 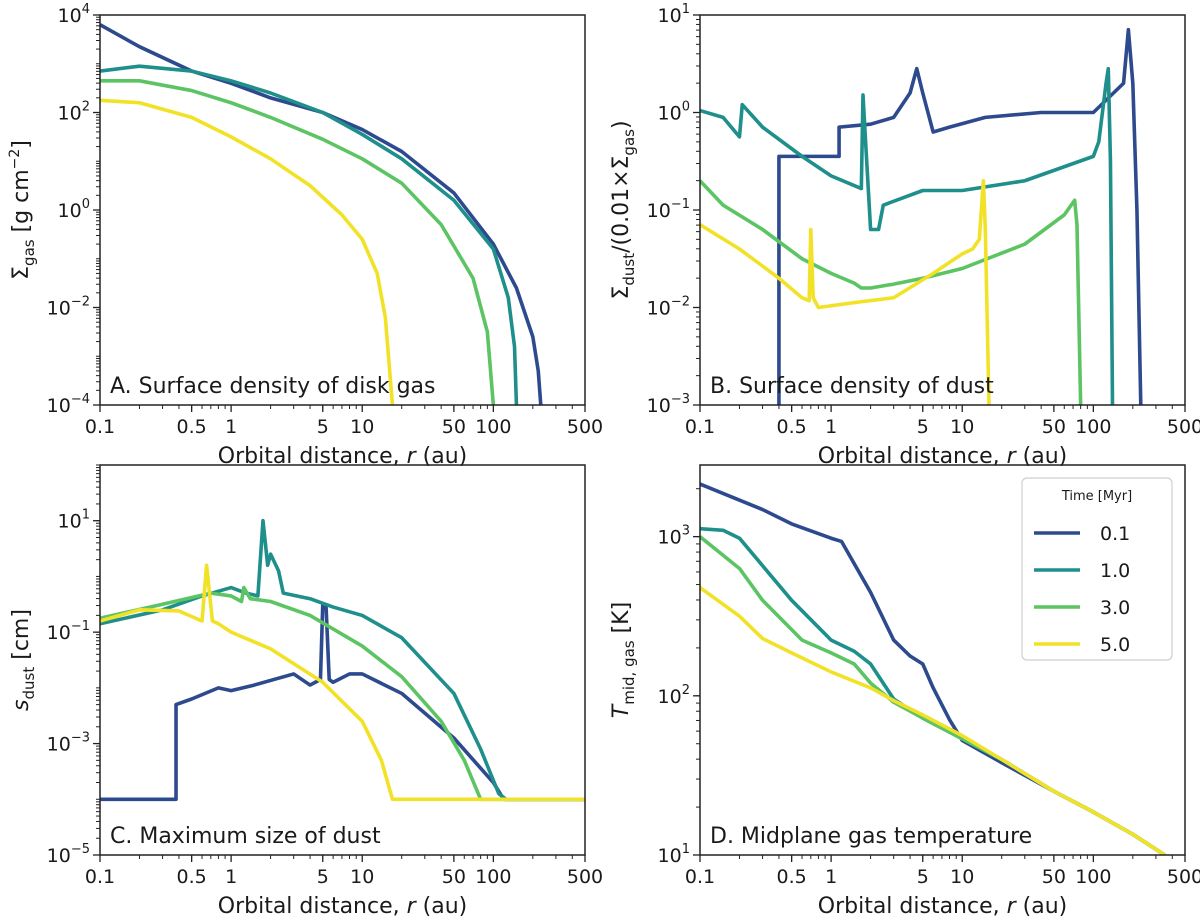 I want to click on panel-title: A. Surface density of disk gas, so click(x=273, y=386).